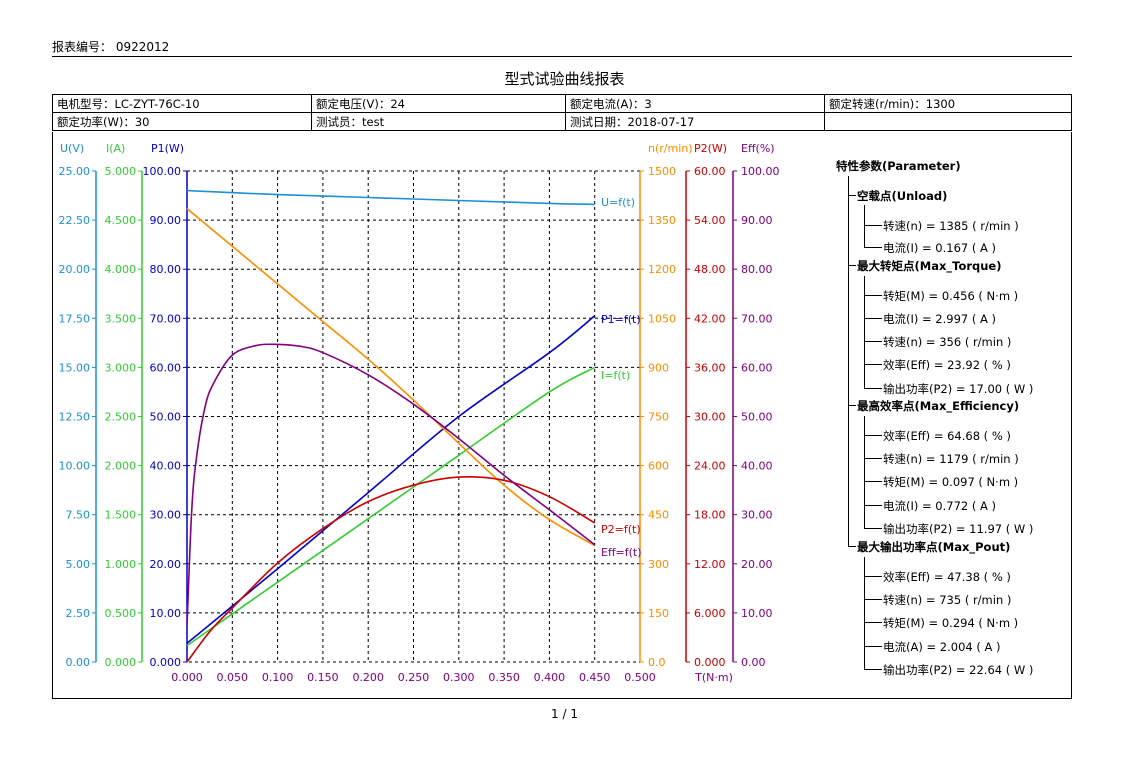 The image size is (1129, 769). What do you see at coordinates (940, 248) in the screenshot?
I see `param-item: 电流(I) = 0.167 ( A )` at bounding box center [940, 248].